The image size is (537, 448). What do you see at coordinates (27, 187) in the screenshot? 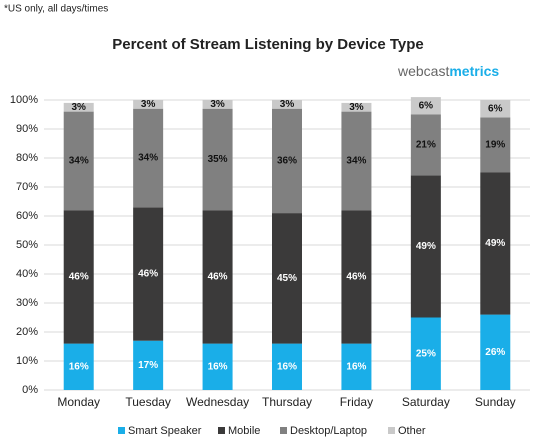
I see `y-tick-label: 70%` at bounding box center [27, 187].